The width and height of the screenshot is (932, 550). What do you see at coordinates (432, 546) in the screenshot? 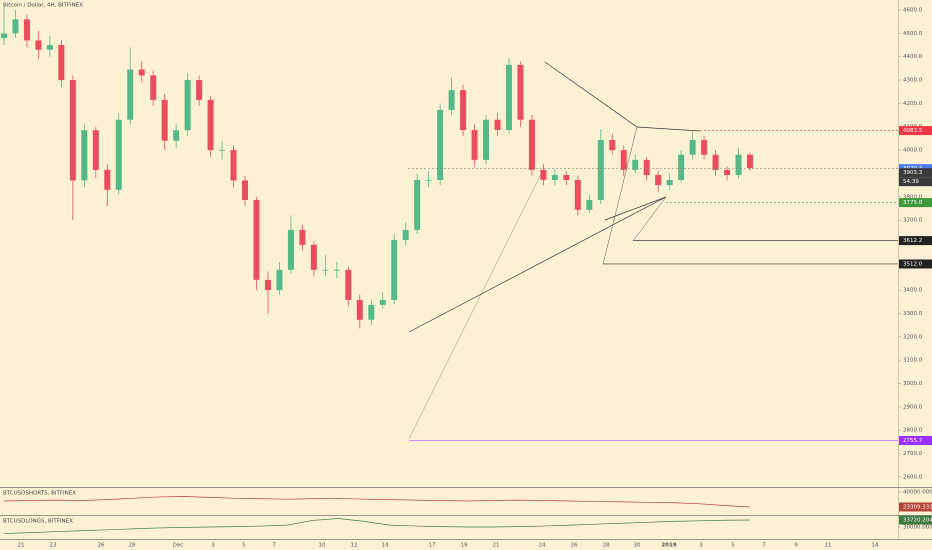
I see `x-tick-label: 17` at bounding box center [432, 546].